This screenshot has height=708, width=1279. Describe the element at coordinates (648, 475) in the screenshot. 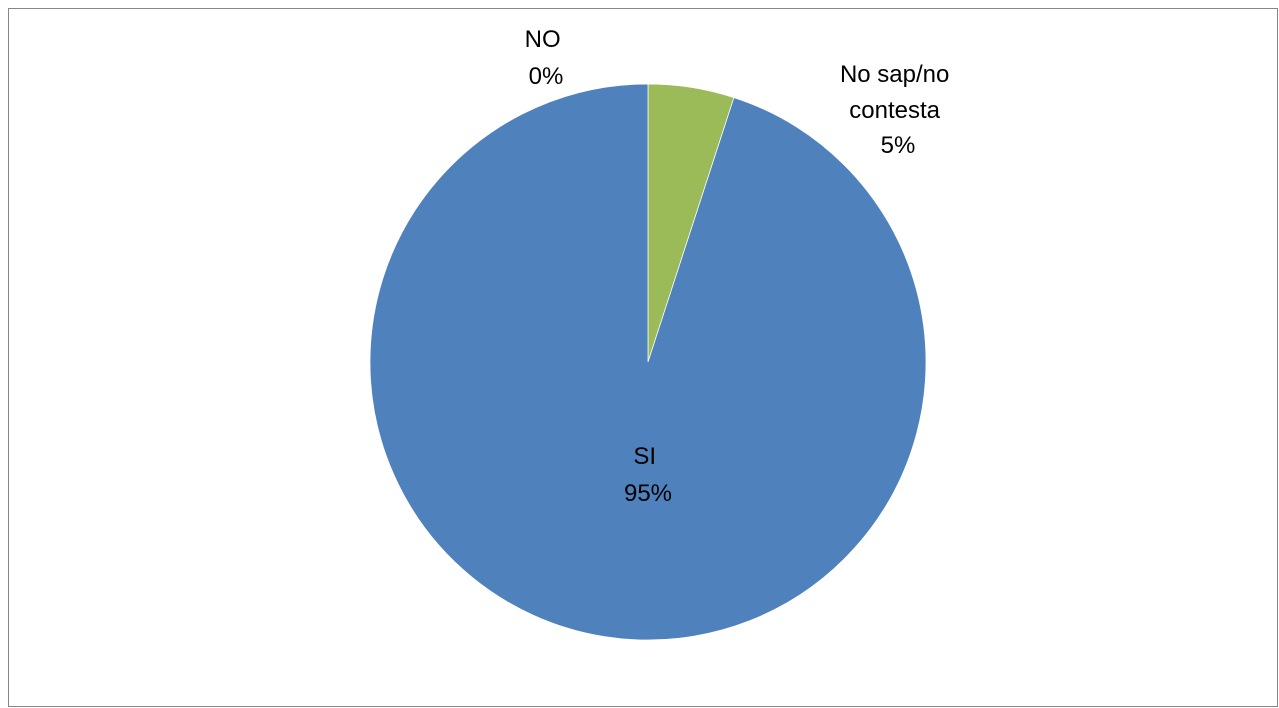

I see `slice-label-si: SI 95%` at that location.